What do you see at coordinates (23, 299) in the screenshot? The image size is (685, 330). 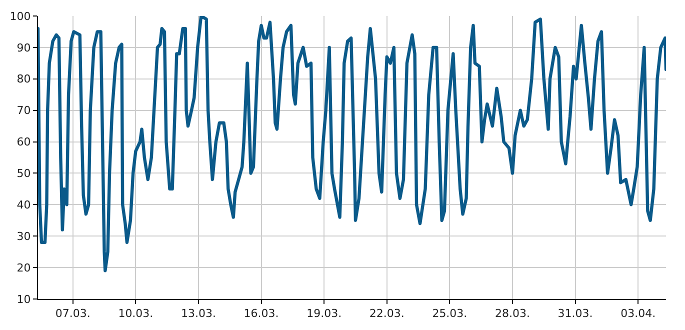 I see `y-tick-label: 10` at bounding box center [23, 299].